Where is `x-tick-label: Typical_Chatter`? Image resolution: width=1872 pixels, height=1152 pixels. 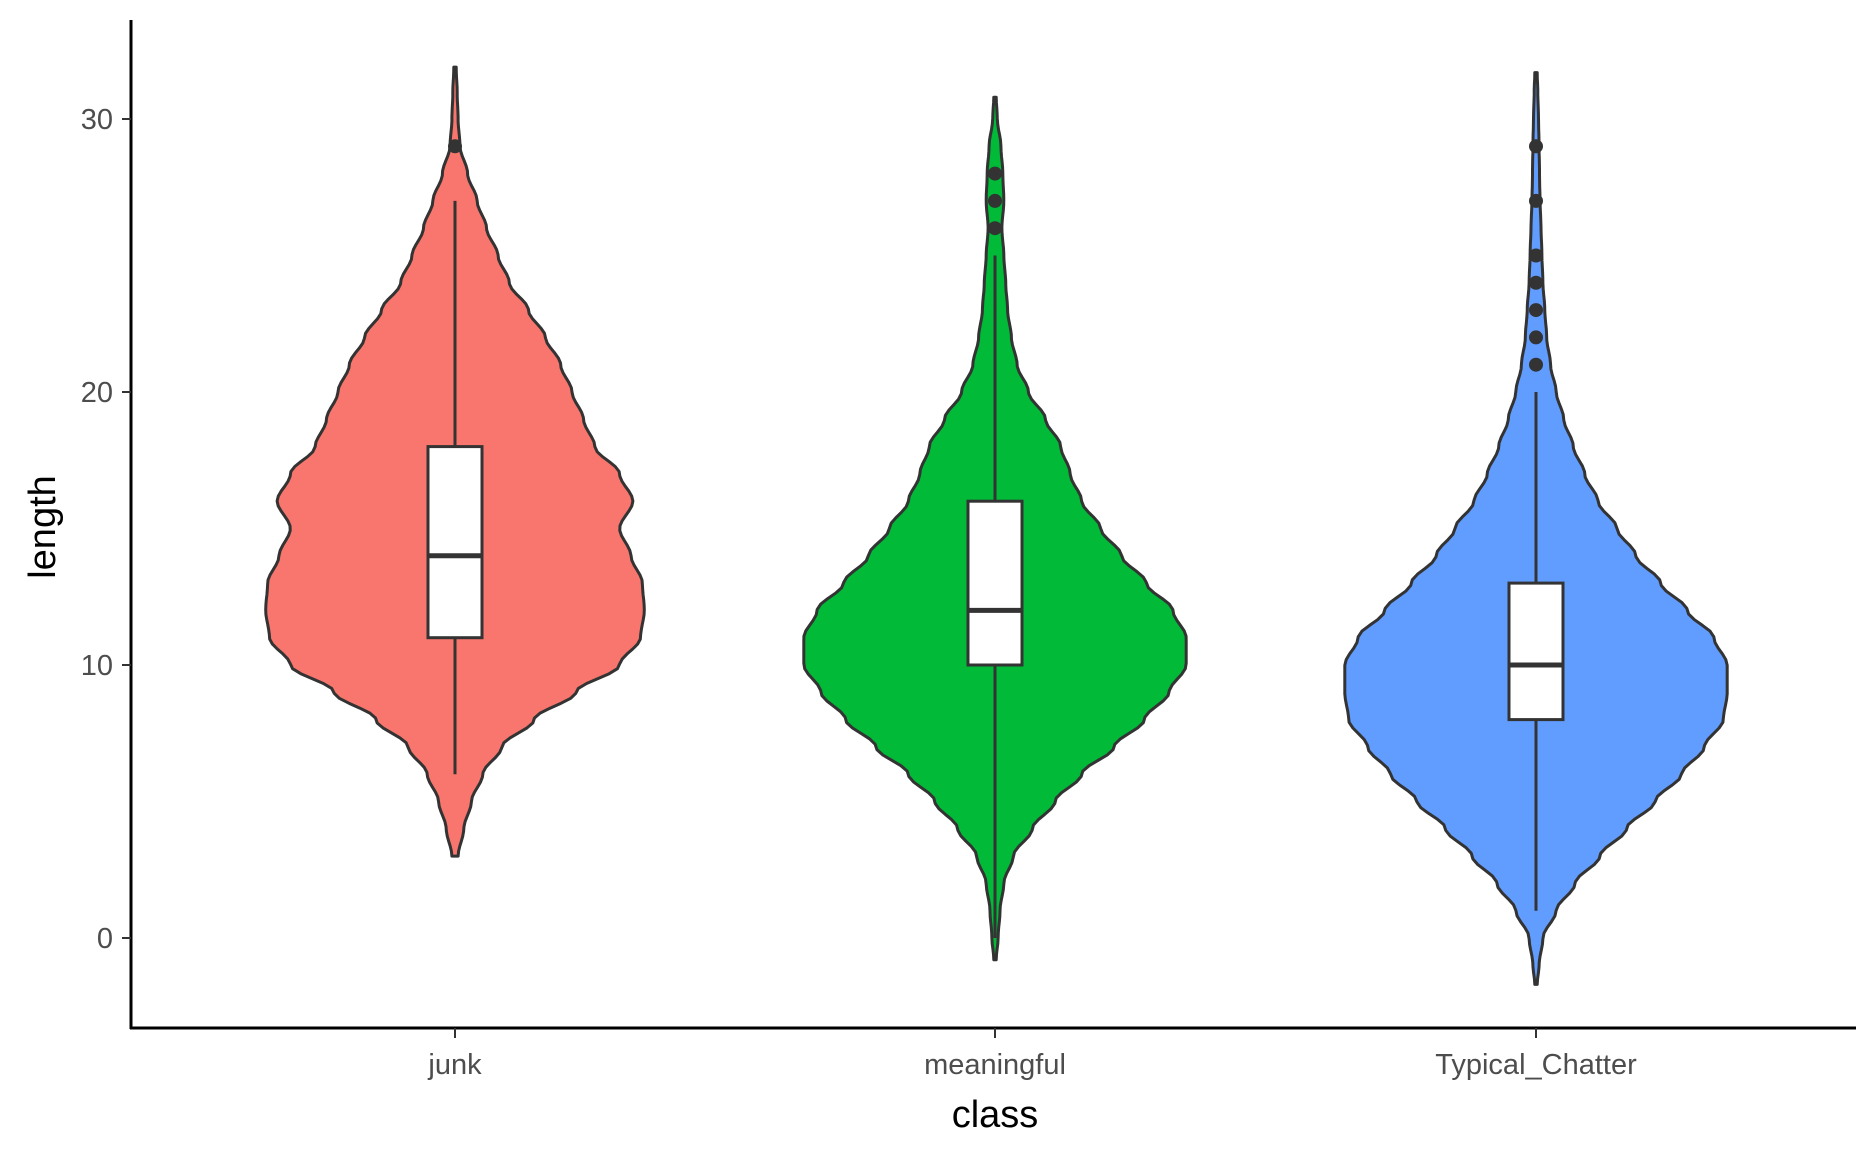 x-tick-label: Typical_Chatter is located at coordinates (1536, 1065).